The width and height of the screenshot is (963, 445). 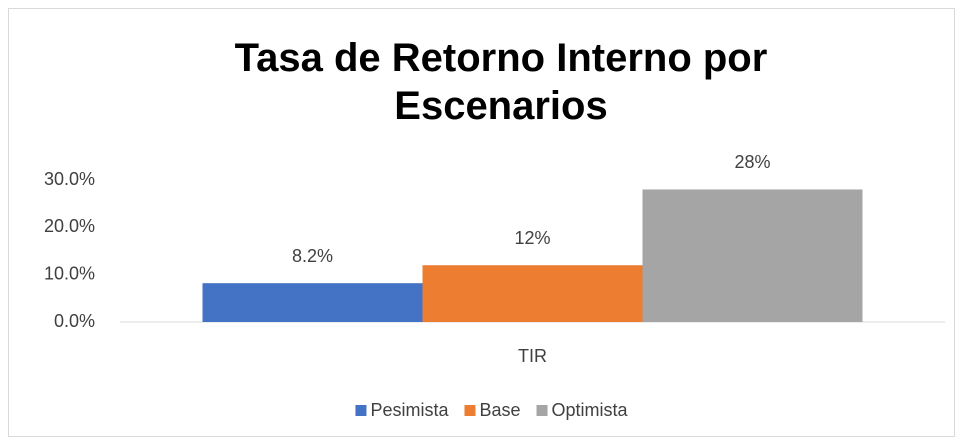 What do you see at coordinates (69, 226) in the screenshot?
I see `y-tick-label: 20.0%` at bounding box center [69, 226].